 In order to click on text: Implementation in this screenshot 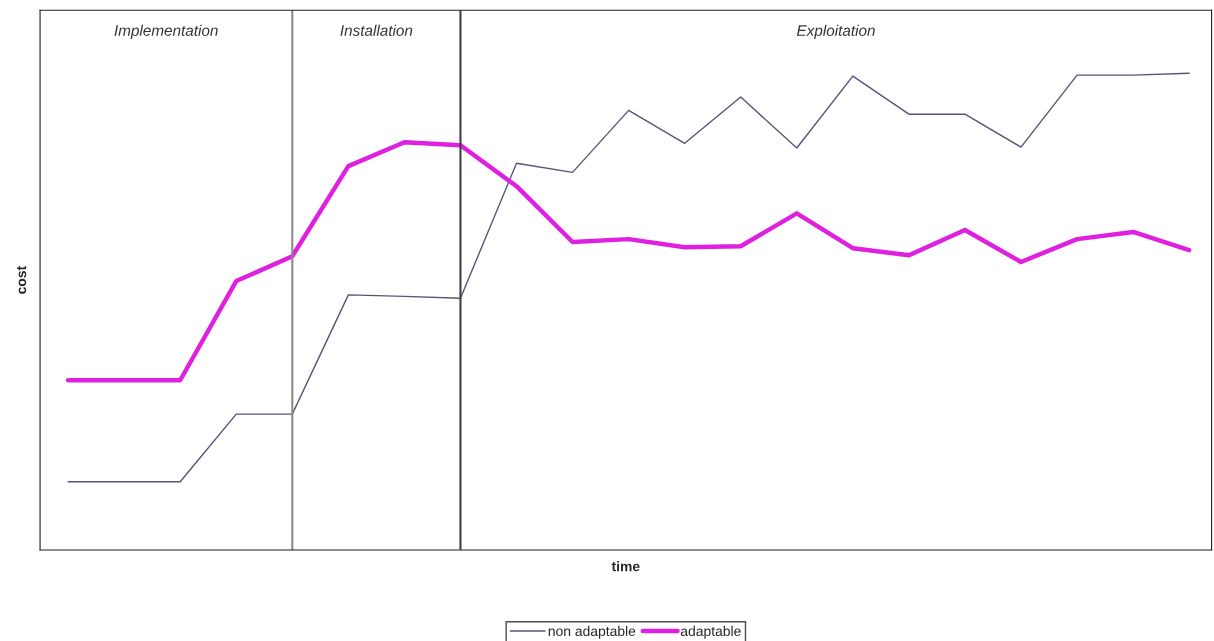, I will do `click(166, 31)`.